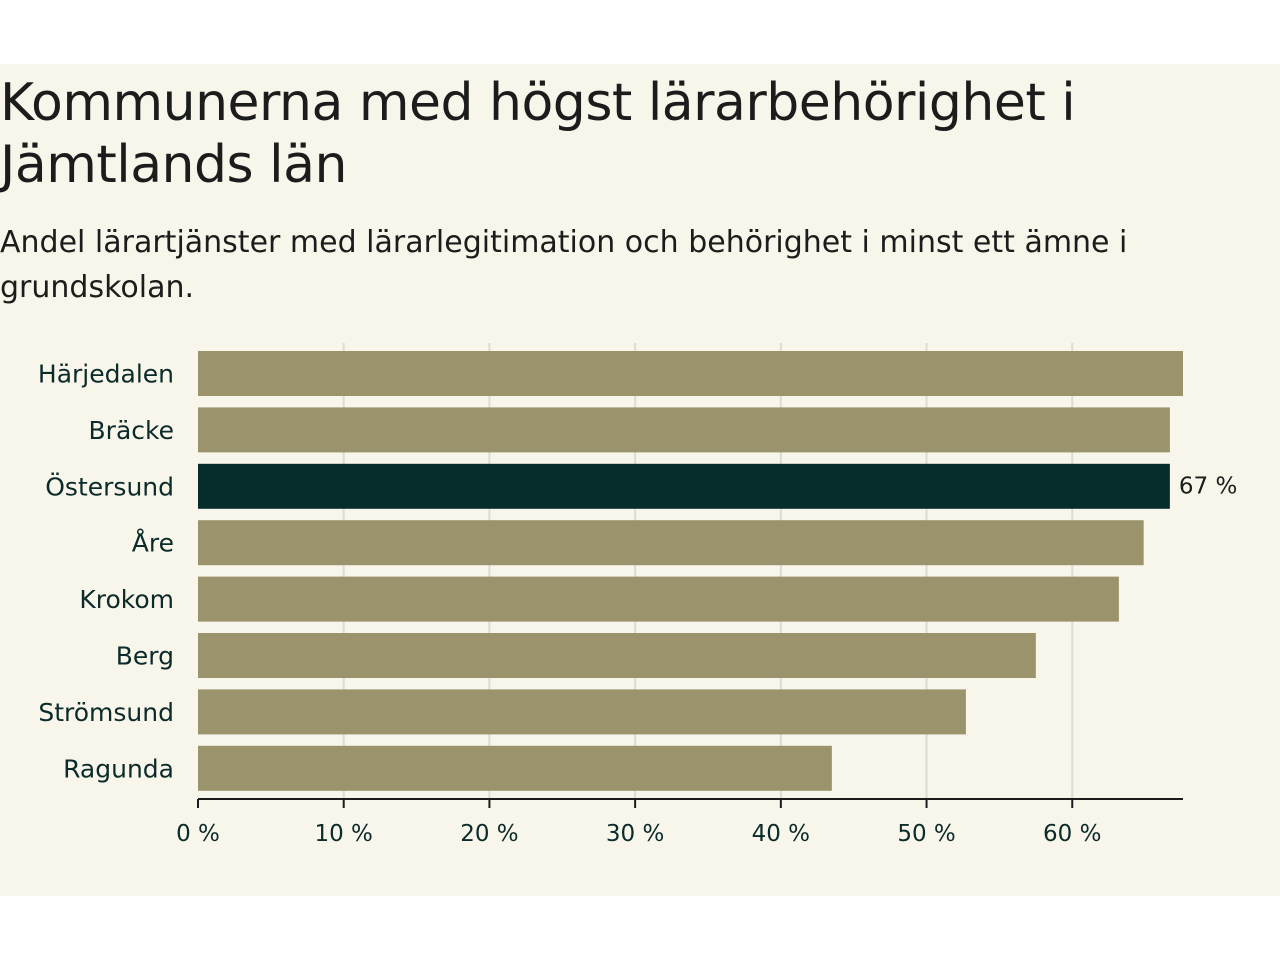  What do you see at coordinates (343, 834) in the screenshot?
I see `x-tick-label: 10 %` at bounding box center [343, 834].